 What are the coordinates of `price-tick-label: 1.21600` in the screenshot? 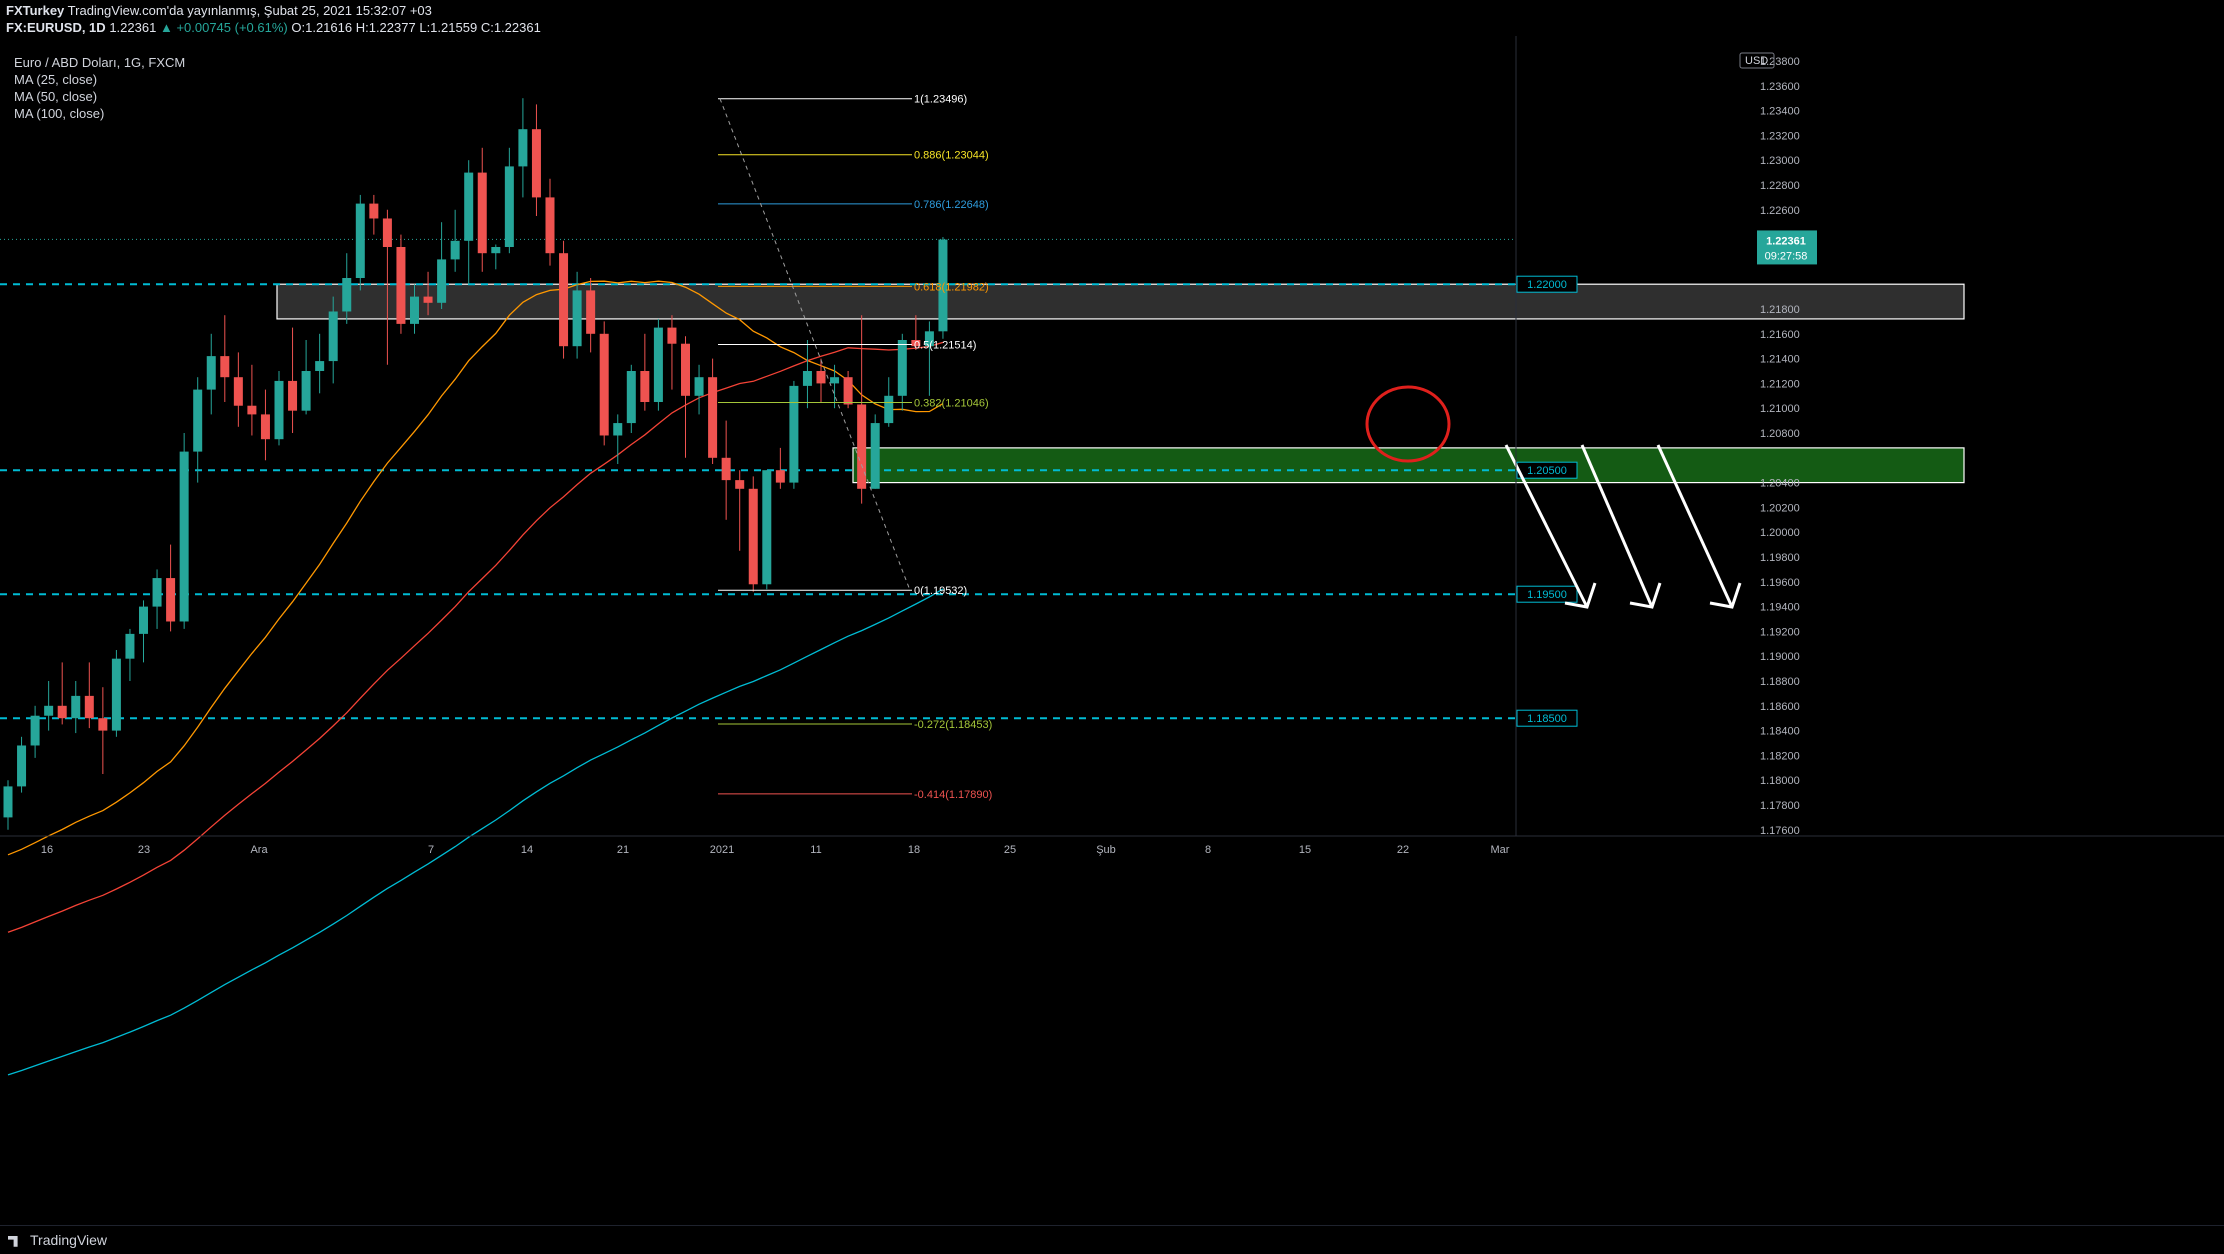 It's located at (1780, 335).